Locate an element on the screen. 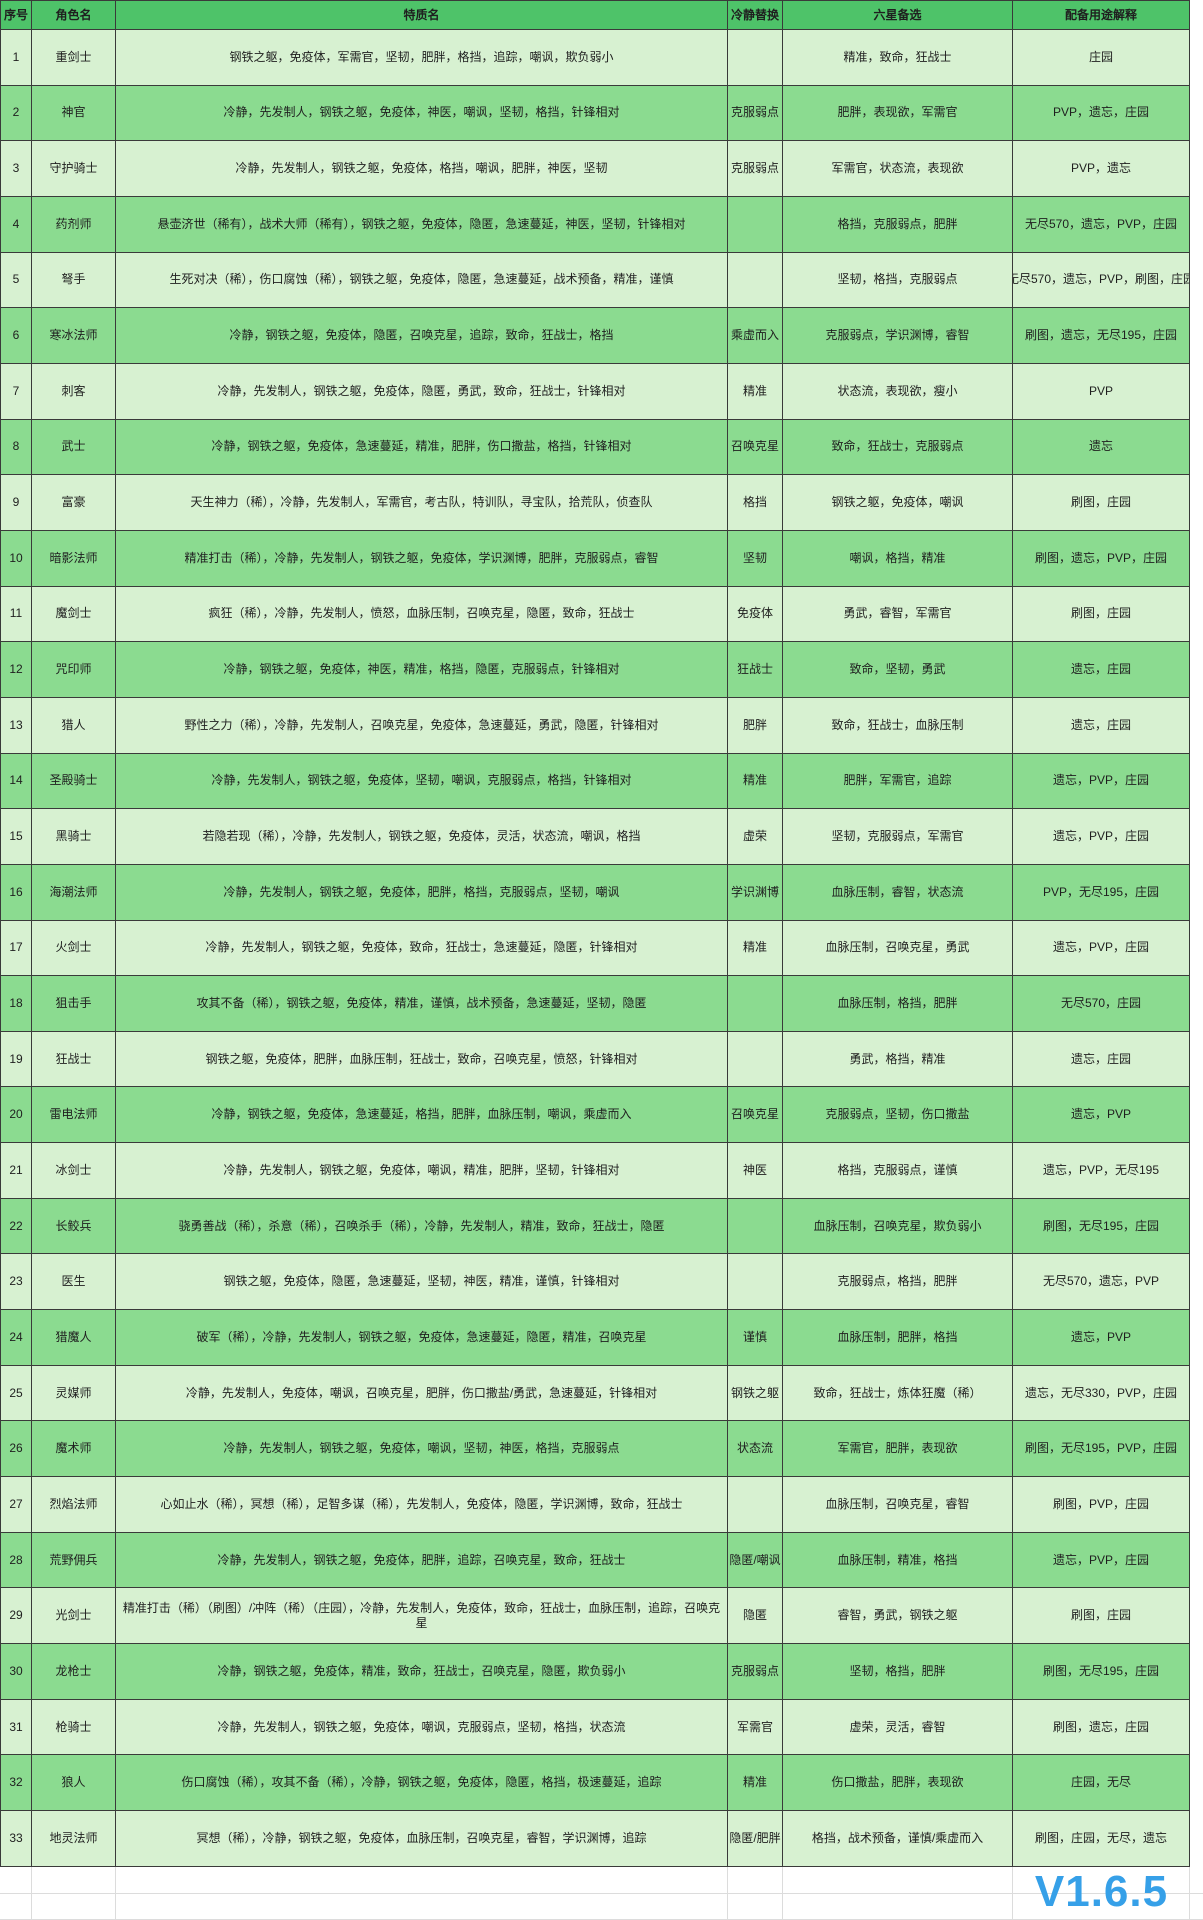 The height and width of the screenshot is (1920, 1203). usage-cell: PVP is located at coordinates (1101, 391).